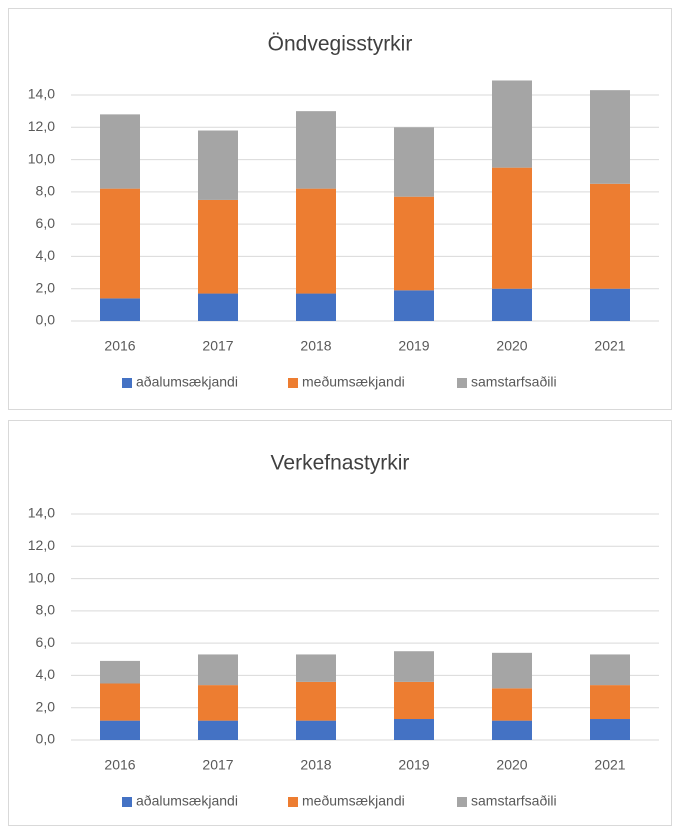 Image resolution: width=673 pixels, height=827 pixels. I want to click on chart-title: Verkefnastyrkir, so click(340, 463).